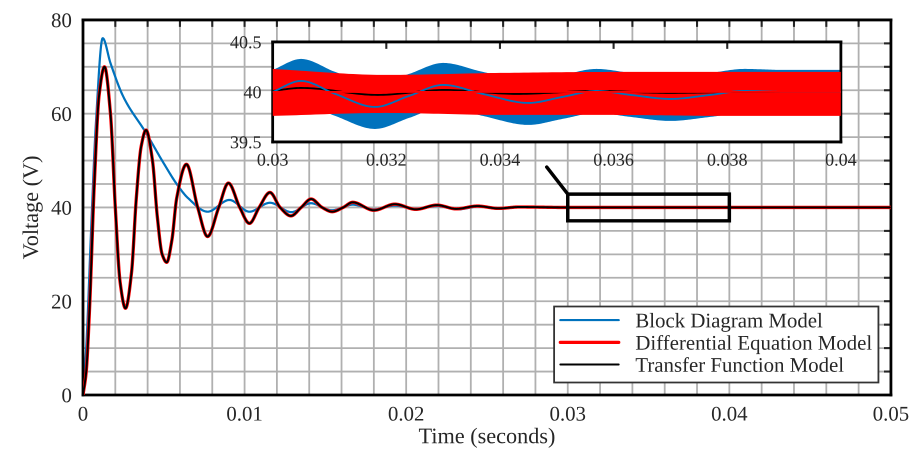  I want to click on legend-label: Transfer Function Model, so click(740, 364).